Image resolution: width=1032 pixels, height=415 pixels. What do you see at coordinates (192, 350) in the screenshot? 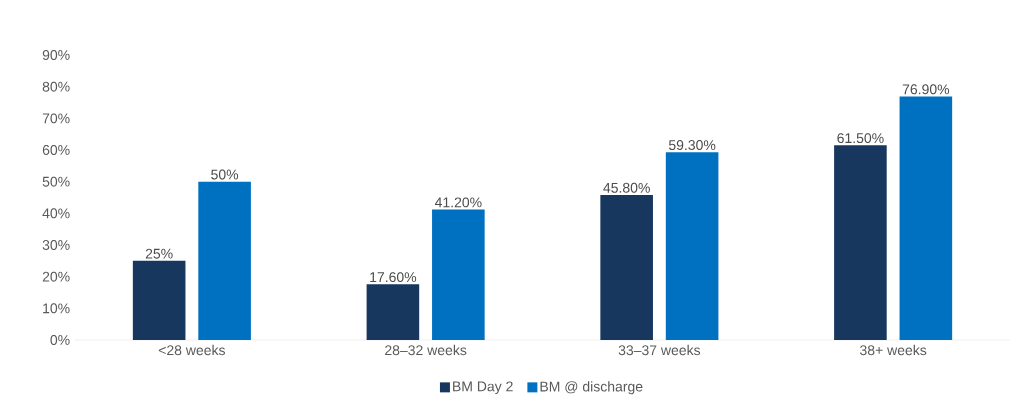
I see `x-tick-label: <28 weeks` at bounding box center [192, 350].